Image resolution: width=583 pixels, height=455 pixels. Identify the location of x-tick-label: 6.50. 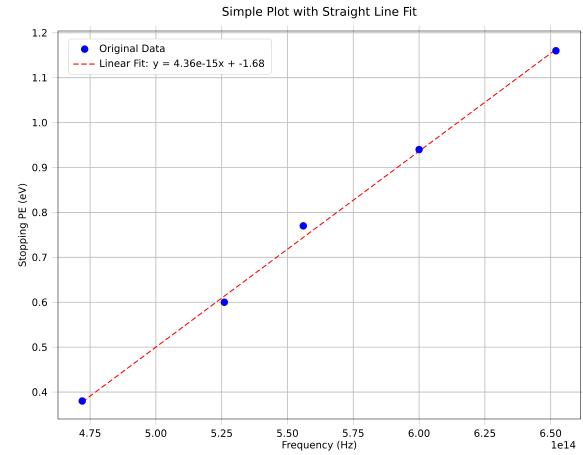
(551, 433).